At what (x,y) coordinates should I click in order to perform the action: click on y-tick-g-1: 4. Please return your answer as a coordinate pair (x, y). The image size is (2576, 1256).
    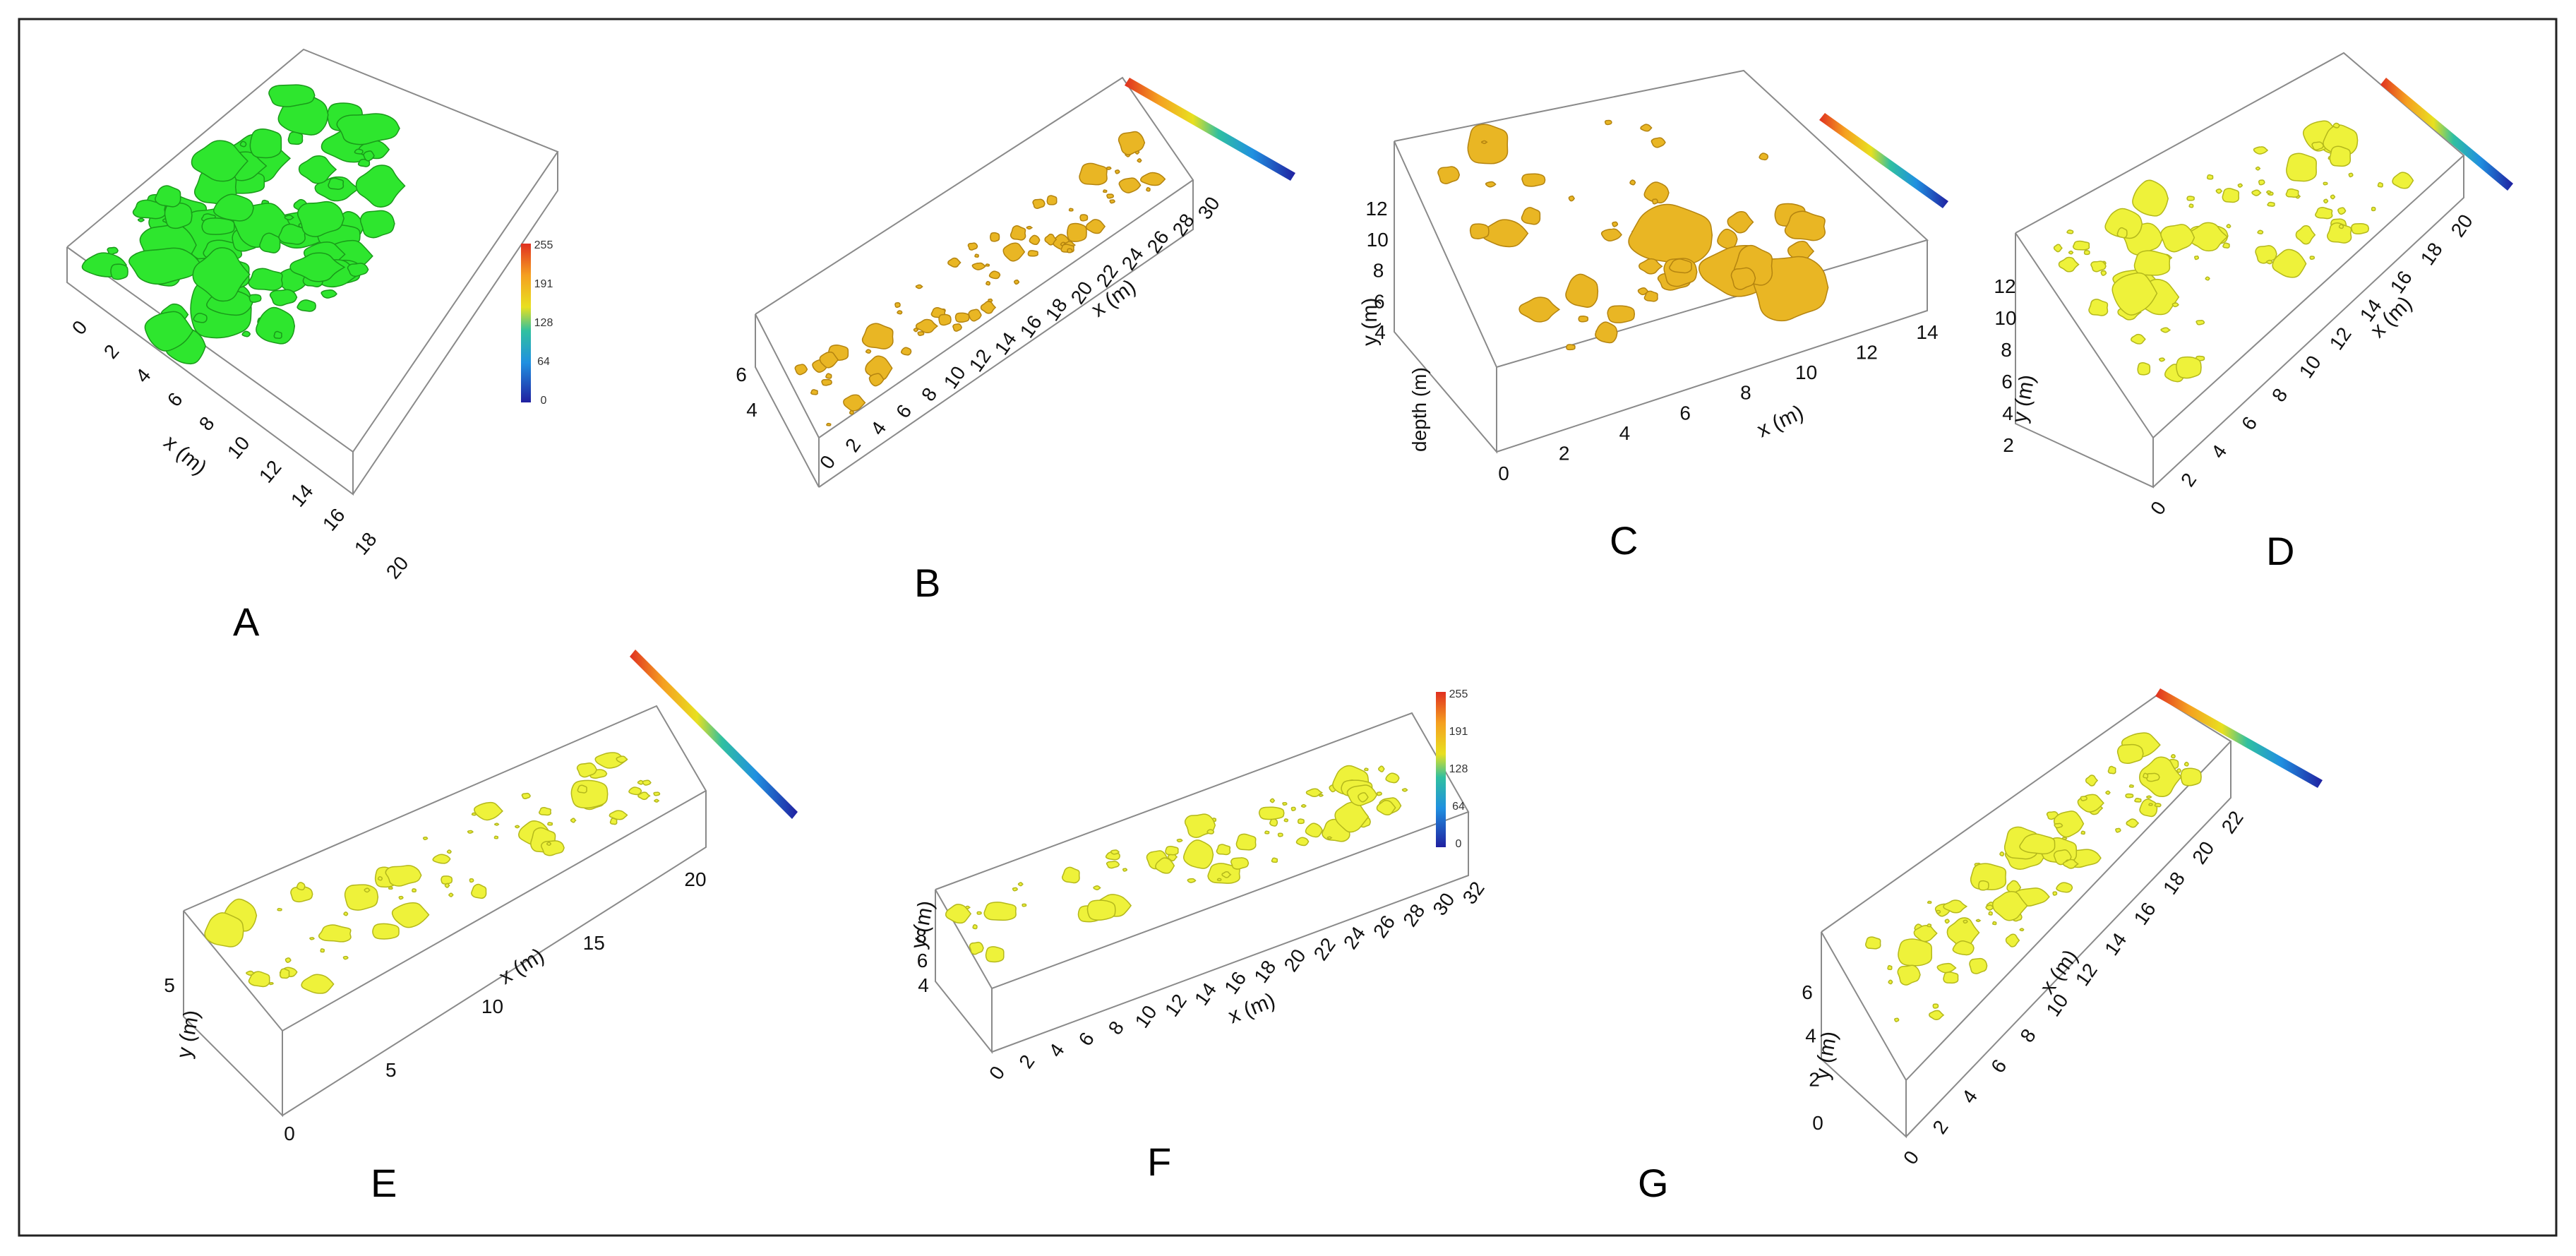
    Looking at the image, I should click on (1810, 1036).